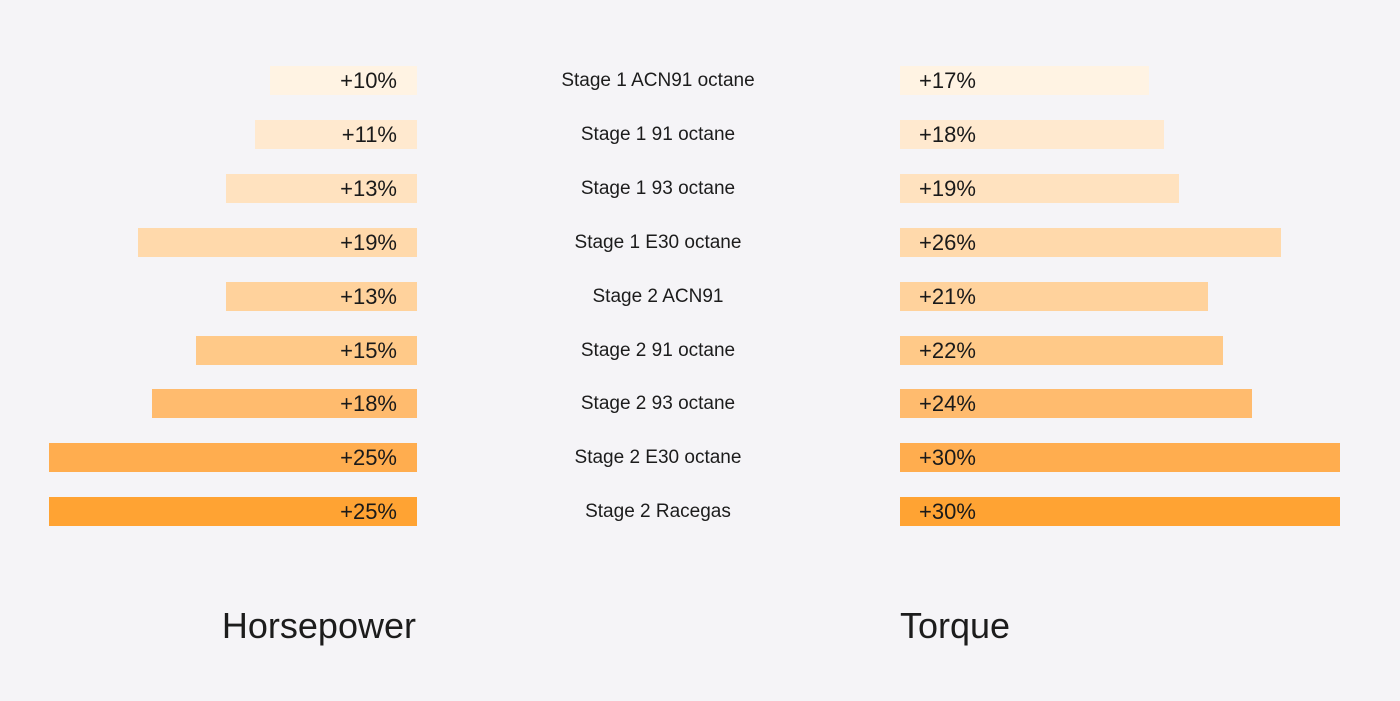 Image resolution: width=1400 pixels, height=701 pixels. Describe the element at coordinates (658, 350) in the screenshot. I see `category-label: Stage 2 91 octane` at that location.